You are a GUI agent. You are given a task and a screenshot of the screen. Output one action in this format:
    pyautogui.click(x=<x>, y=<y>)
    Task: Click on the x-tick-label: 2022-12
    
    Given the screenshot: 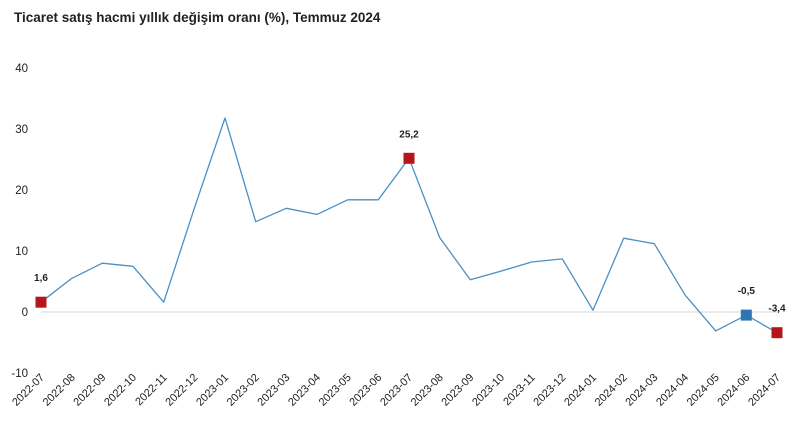 What is the action you would take?
    pyautogui.click(x=181, y=390)
    